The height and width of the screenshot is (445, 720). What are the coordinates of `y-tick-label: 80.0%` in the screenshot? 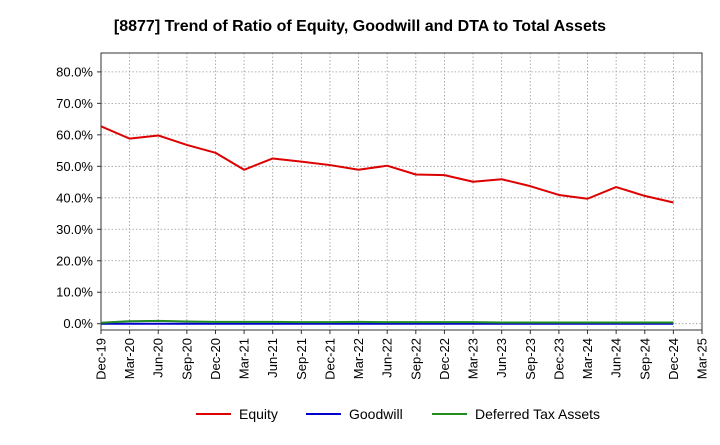 It's located at (74, 71).